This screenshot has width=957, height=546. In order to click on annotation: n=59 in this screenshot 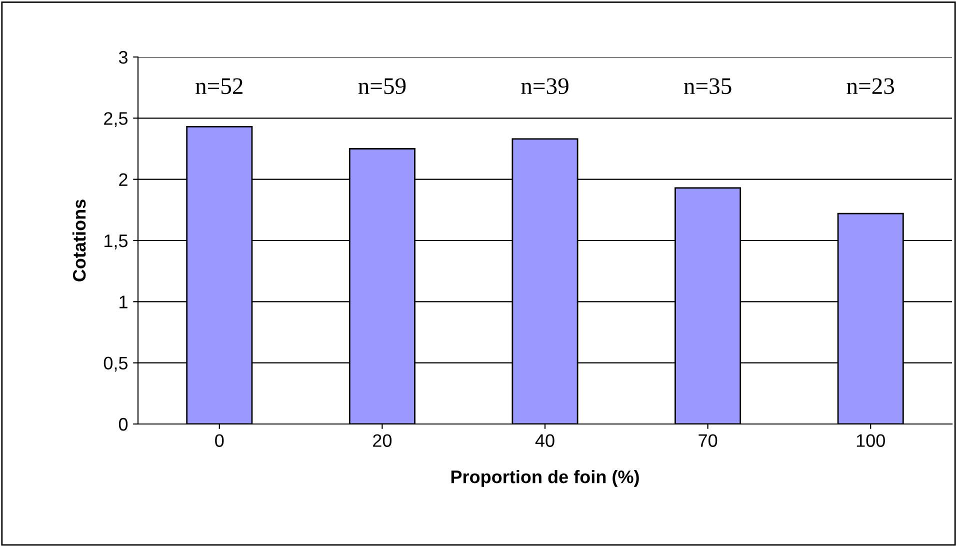, I will do `click(382, 86)`.